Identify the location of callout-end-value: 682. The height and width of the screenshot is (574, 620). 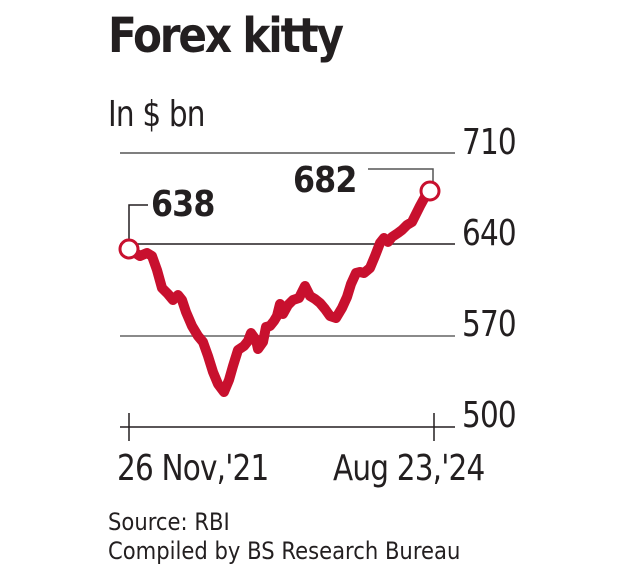
(325, 180).